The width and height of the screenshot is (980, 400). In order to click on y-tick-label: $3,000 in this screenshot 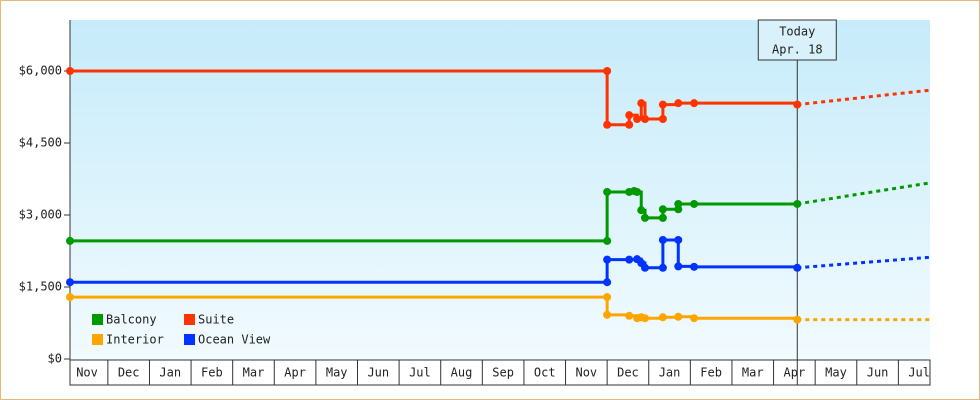, I will do `click(40, 215)`.